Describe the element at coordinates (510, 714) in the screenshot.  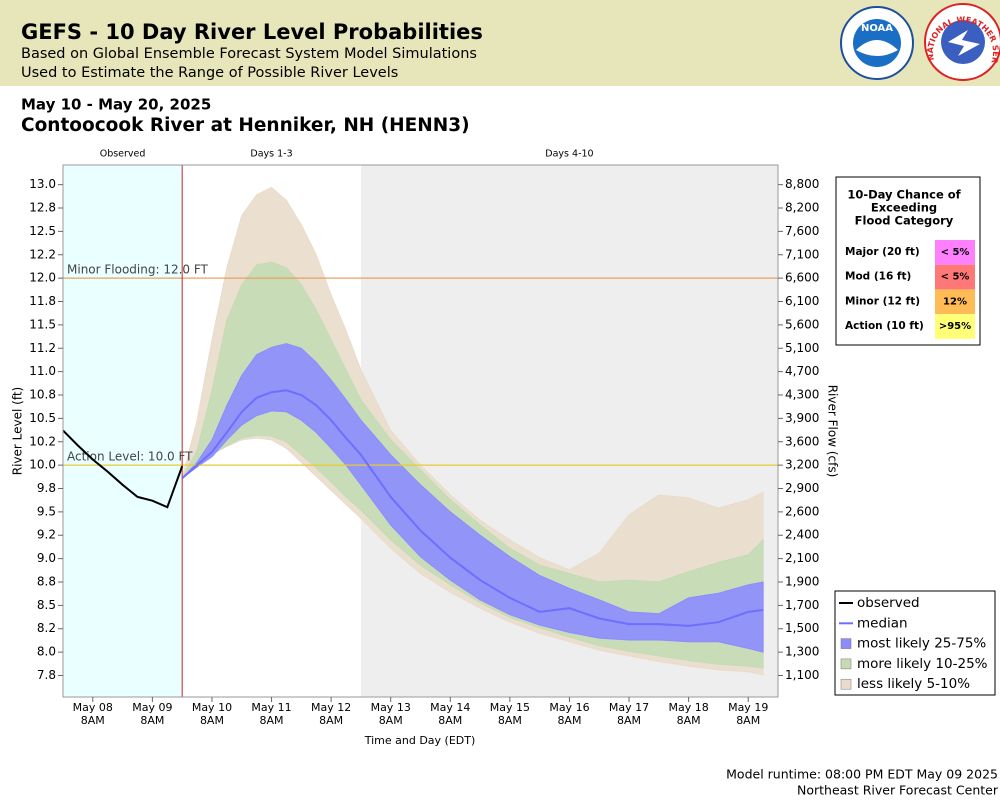
I see `x-tick-label: May 15 8AM` at that location.